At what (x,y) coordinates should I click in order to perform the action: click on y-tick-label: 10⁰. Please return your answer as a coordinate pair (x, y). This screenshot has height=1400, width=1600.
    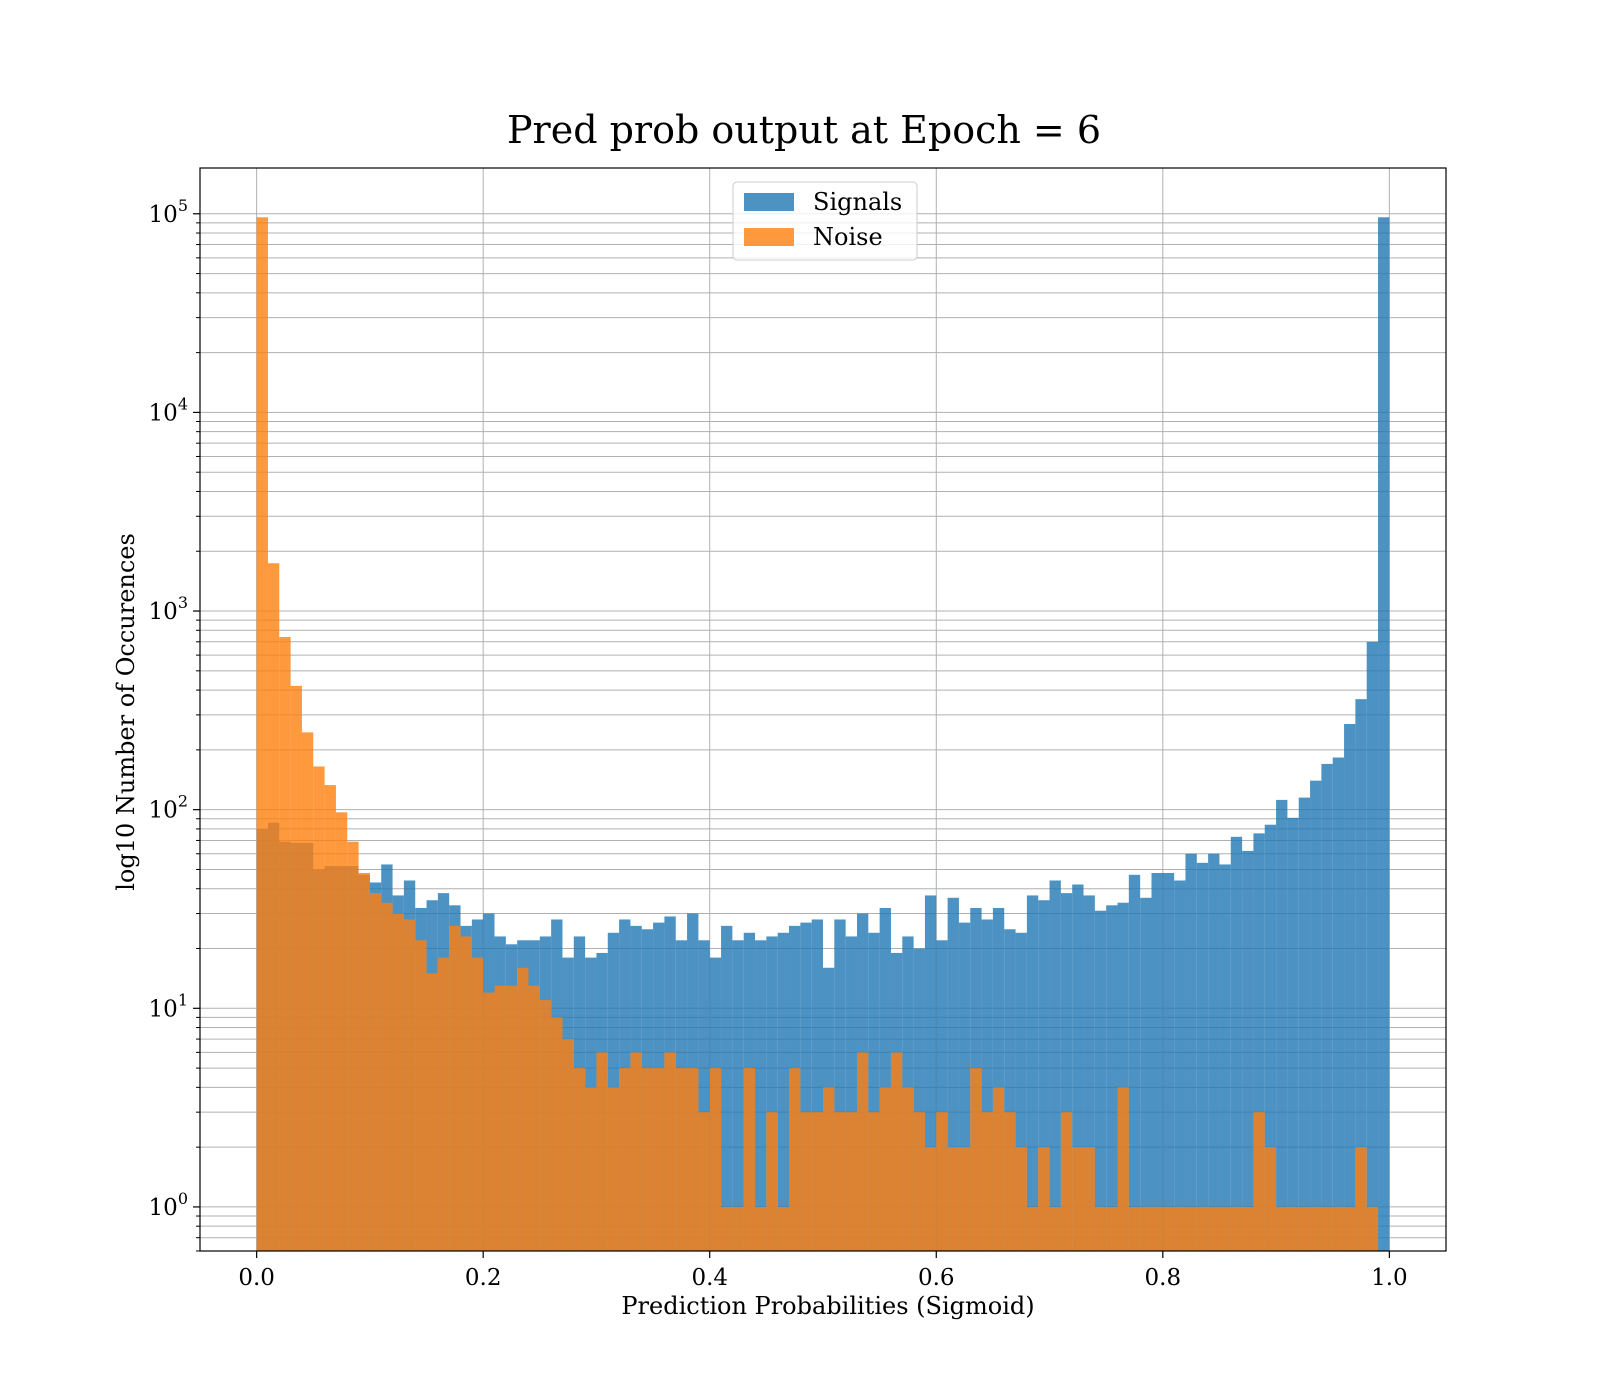
    Looking at the image, I should click on (168, 1205).